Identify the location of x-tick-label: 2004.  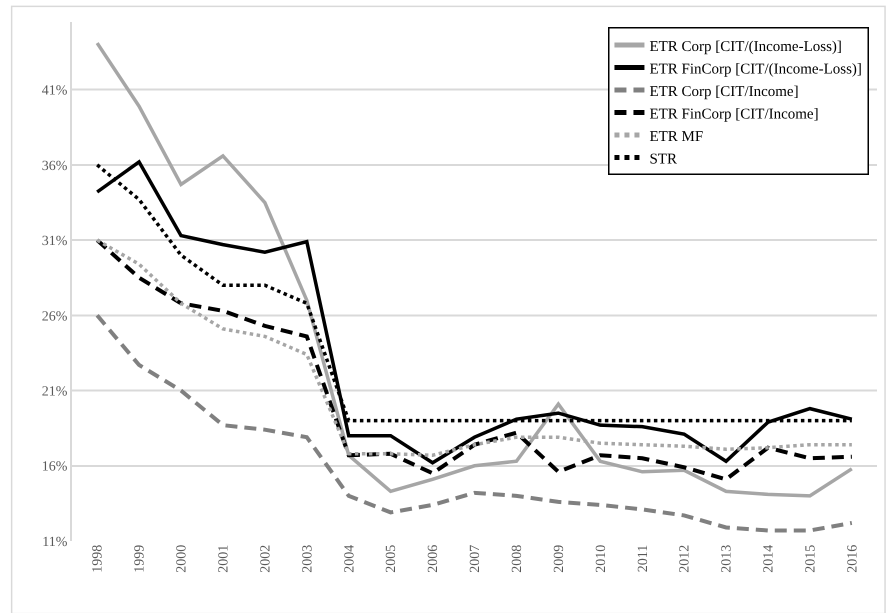
(350, 558).